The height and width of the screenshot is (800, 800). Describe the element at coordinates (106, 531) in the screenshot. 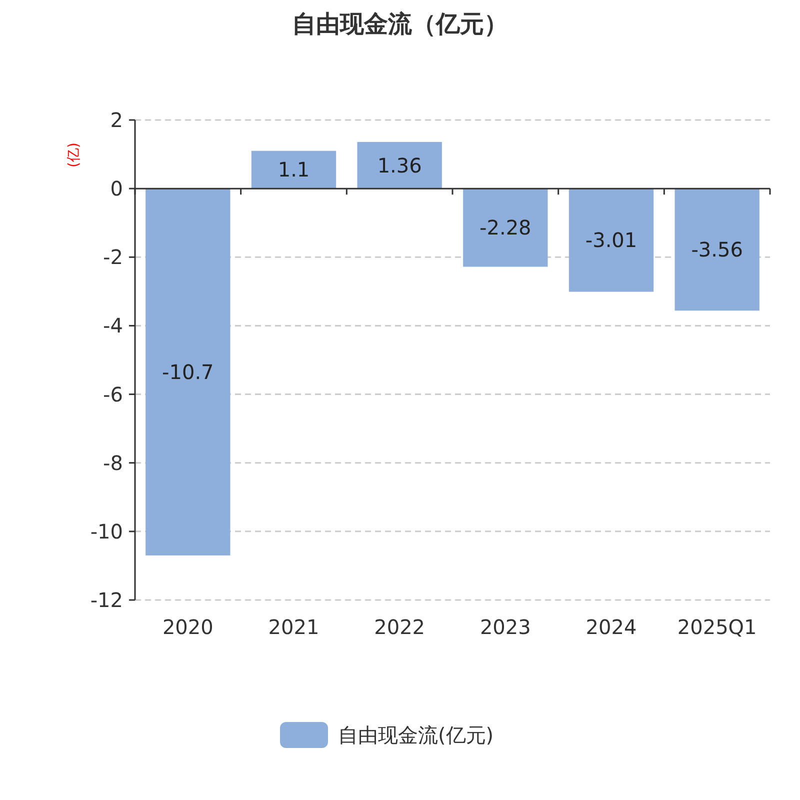

I see `y-tick-label: -10` at that location.